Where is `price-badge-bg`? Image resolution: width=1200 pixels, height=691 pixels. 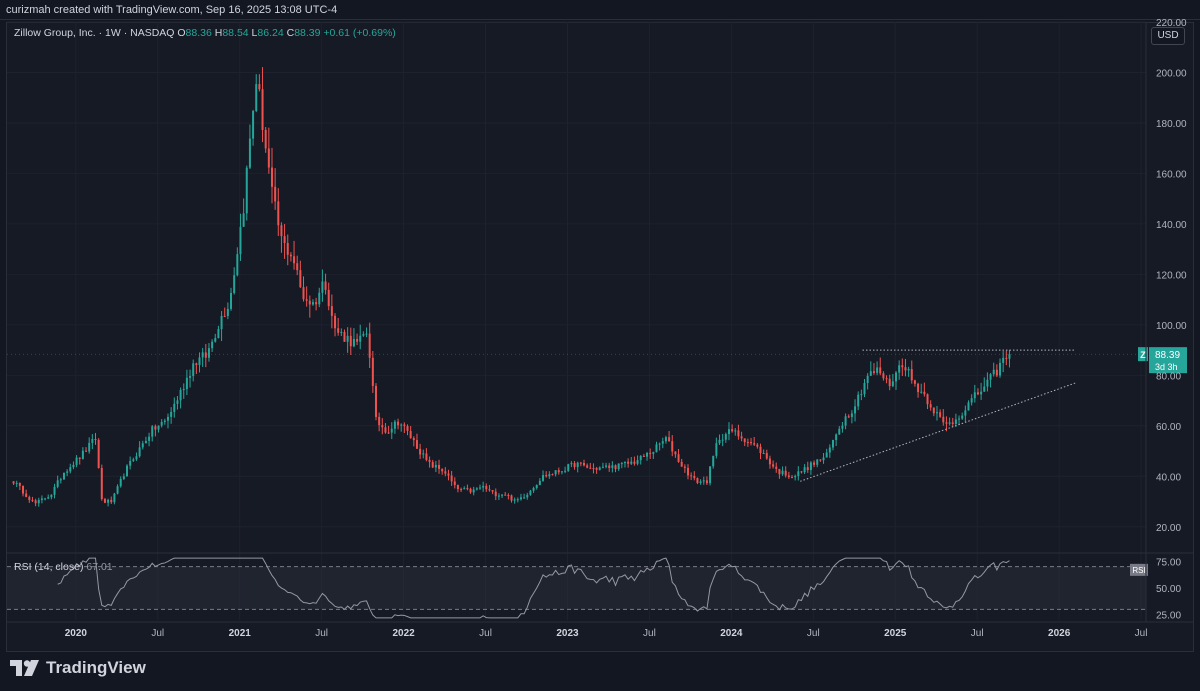 price-badge-bg is located at coordinates (1168, 360).